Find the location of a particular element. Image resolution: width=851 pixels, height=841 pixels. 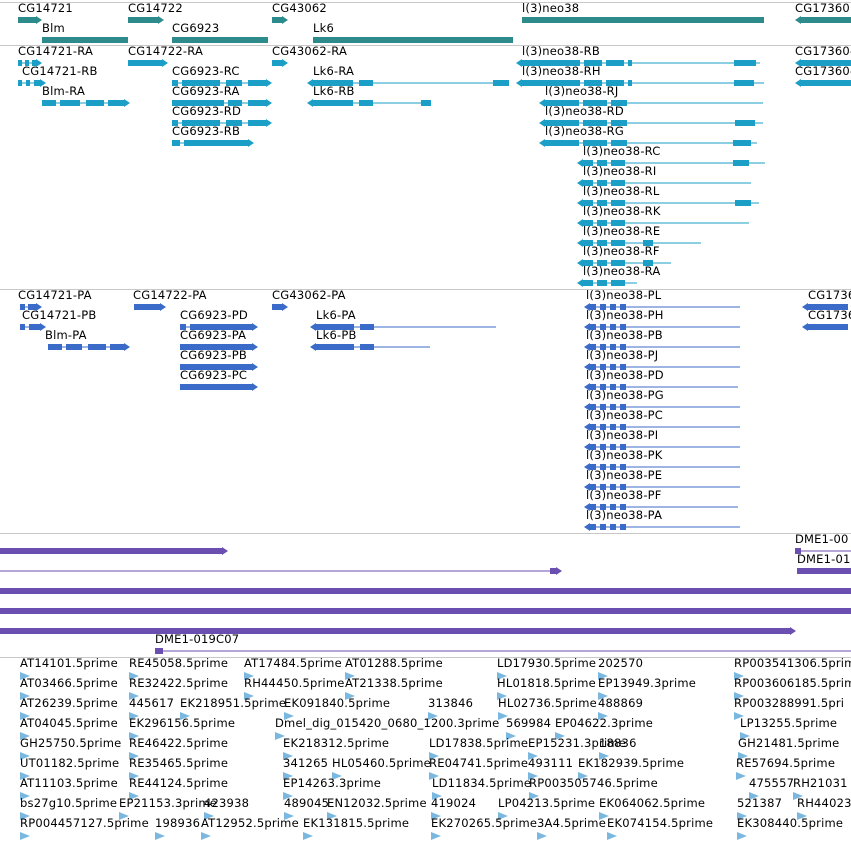

feature-label: 198936 is located at coordinates (178, 823).